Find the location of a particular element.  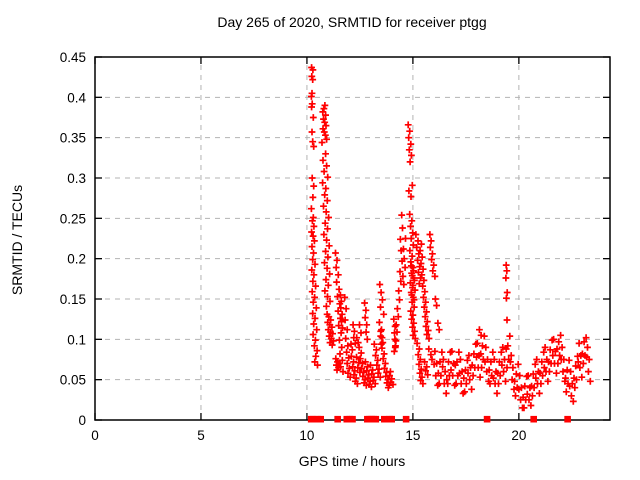

zero-flag-markers is located at coordinates (439, 419).